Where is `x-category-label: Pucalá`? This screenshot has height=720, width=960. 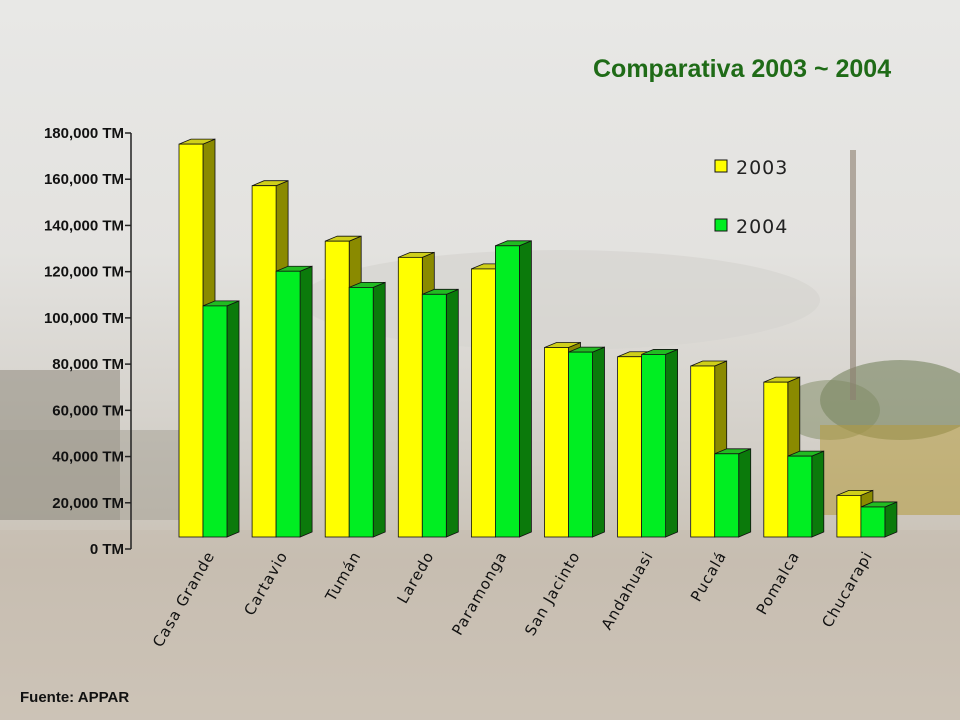 x-category-label: Pucalá is located at coordinates (708, 576).